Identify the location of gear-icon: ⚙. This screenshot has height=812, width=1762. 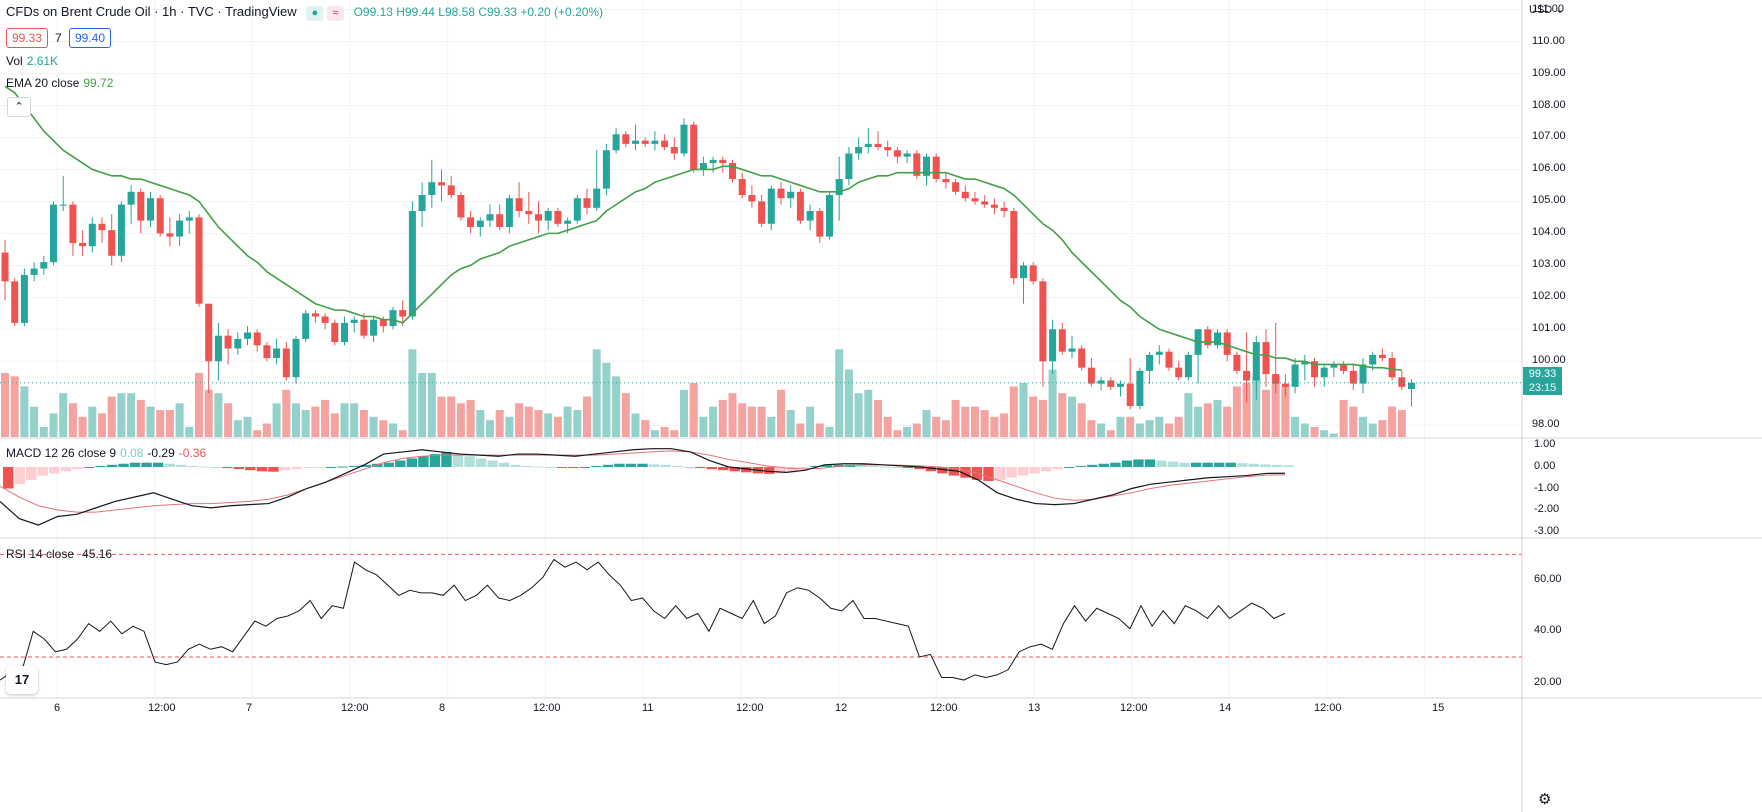
(1545, 799).